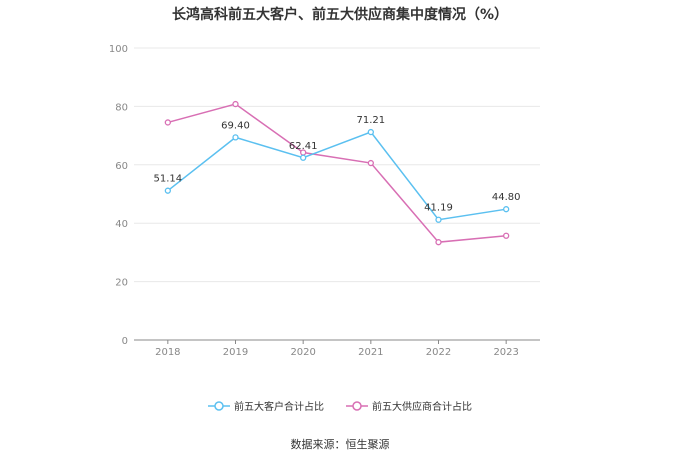  What do you see at coordinates (121, 107) in the screenshot?
I see `y-tick-label: 80` at bounding box center [121, 107].